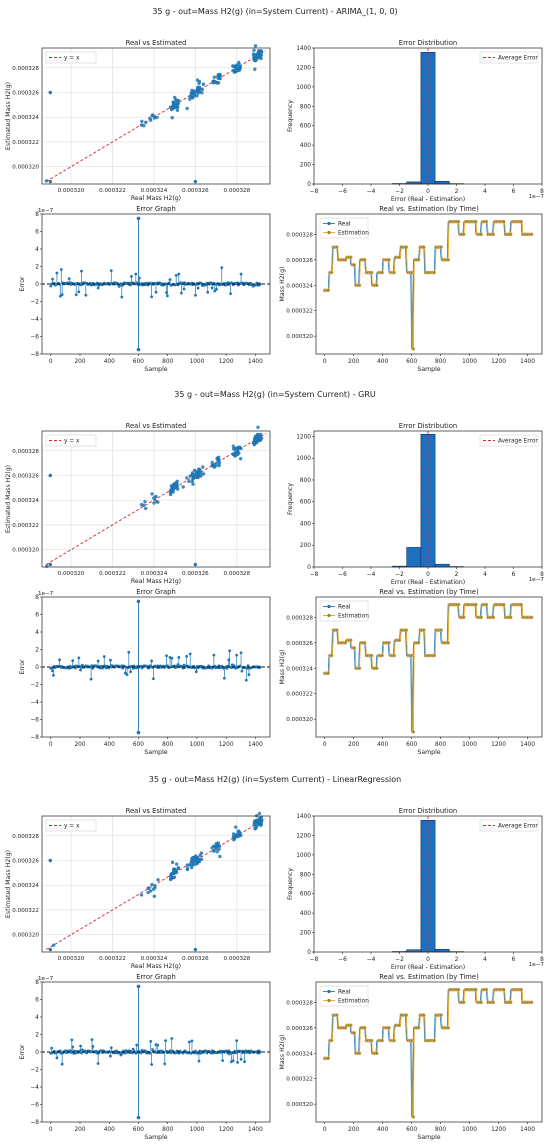 The width and height of the screenshot is (550, 1144). Describe the element at coordinates (428, 967) in the screenshot. I see `histogram-xlabel: Error (Real - Estimation)` at that location.